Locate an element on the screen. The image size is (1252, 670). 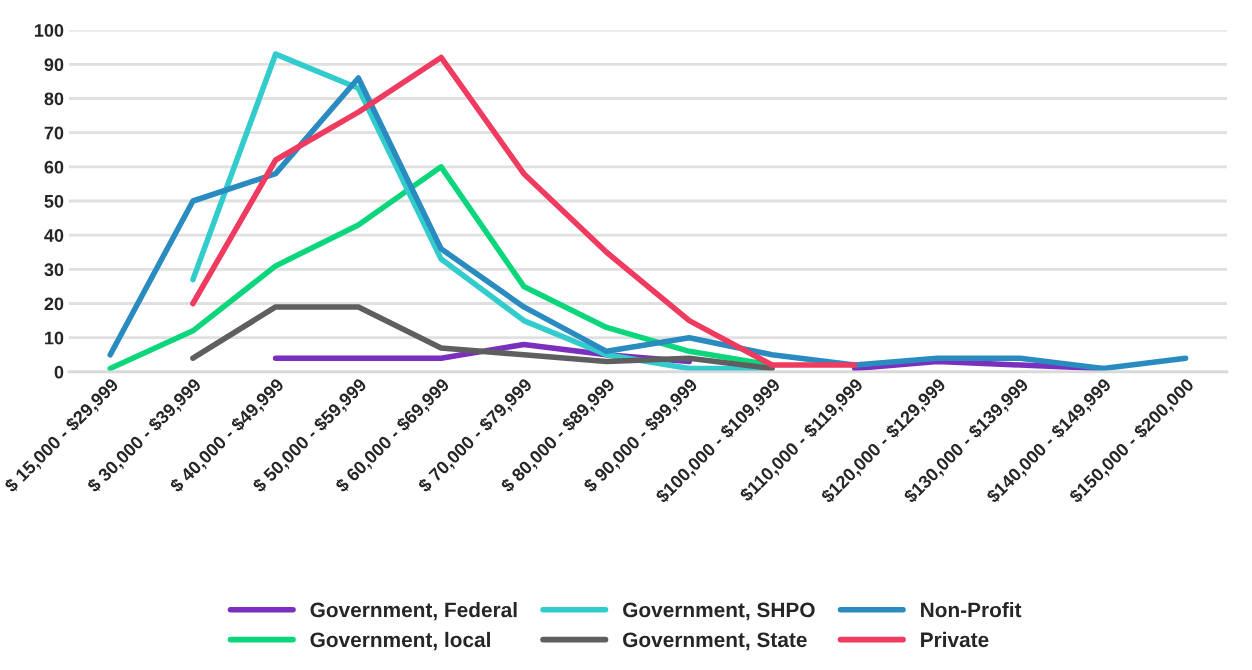
y-tick-label: 30 is located at coordinates (54, 270).